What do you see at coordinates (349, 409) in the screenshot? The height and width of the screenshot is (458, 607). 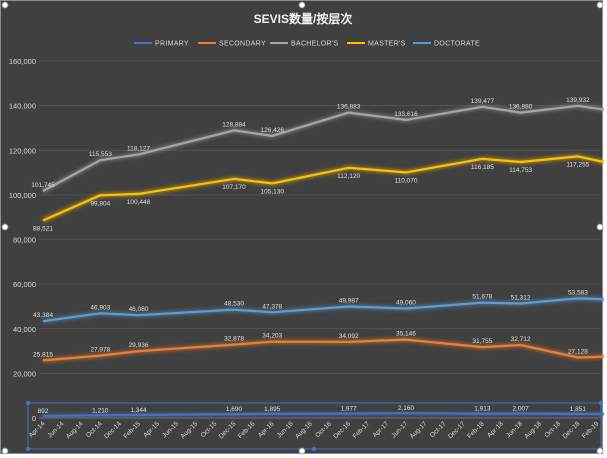 I see `data-label: 1,977` at bounding box center [349, 409].